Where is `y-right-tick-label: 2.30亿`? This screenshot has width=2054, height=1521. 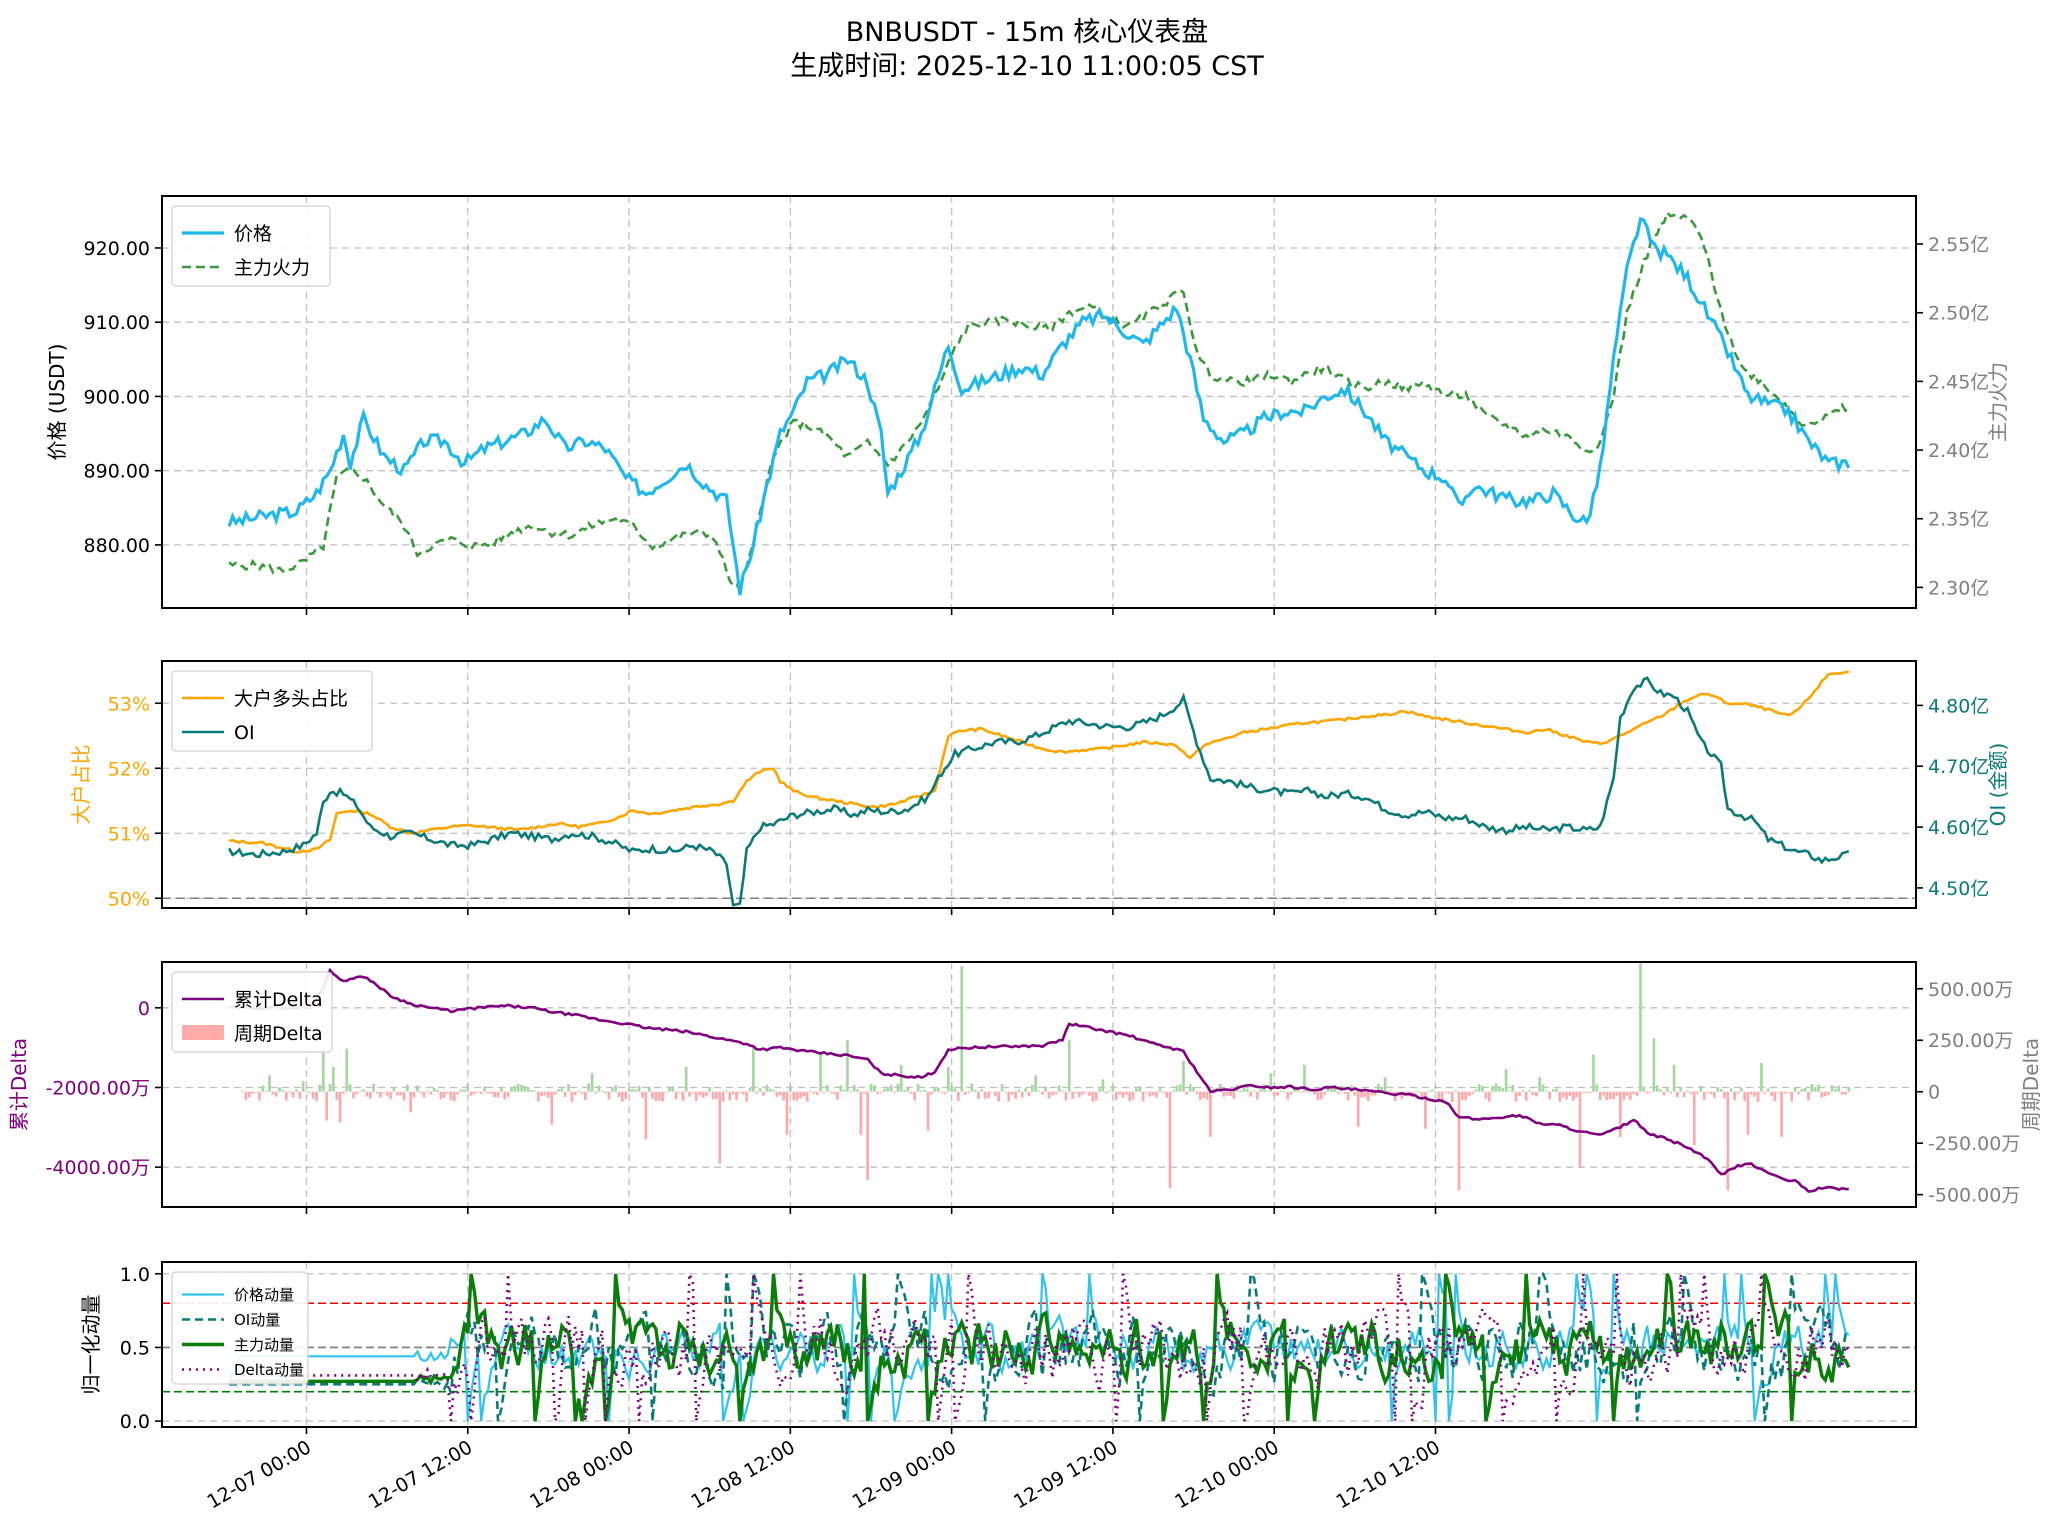
y-right-tick-label: 2.30亿 is located at coordinates (1958, 588).